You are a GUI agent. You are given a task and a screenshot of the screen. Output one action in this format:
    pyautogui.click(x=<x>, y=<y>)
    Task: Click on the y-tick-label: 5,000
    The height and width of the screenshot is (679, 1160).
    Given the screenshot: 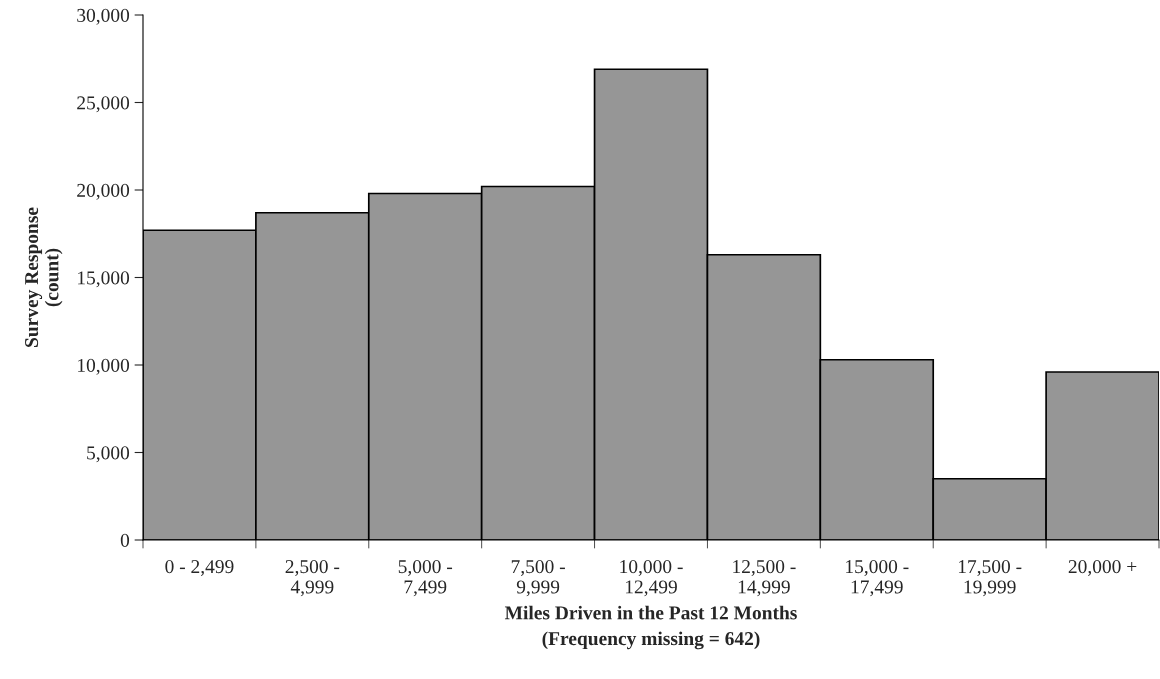 What is the action you would take?
    pyautogui.click(x=108, y=454)
    